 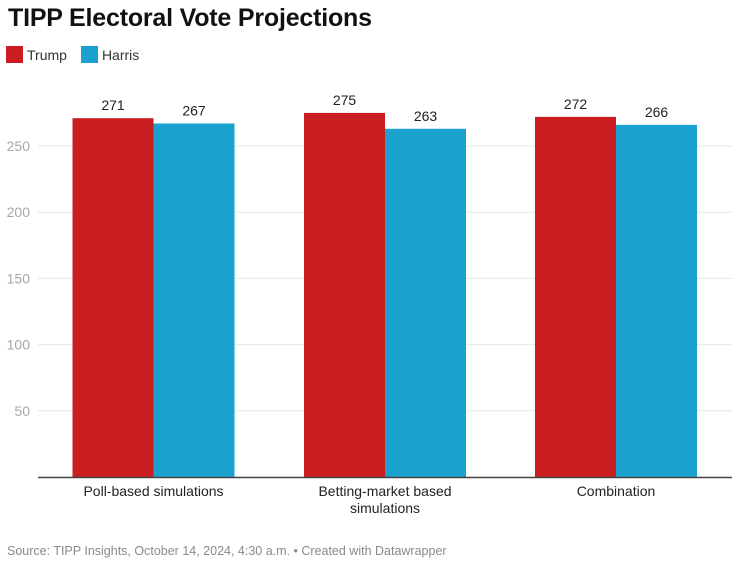 What do you see at coordinates (19, 212) in the screenshot?
I see `y-tick-label: 200` at bounding box center [19, 212].